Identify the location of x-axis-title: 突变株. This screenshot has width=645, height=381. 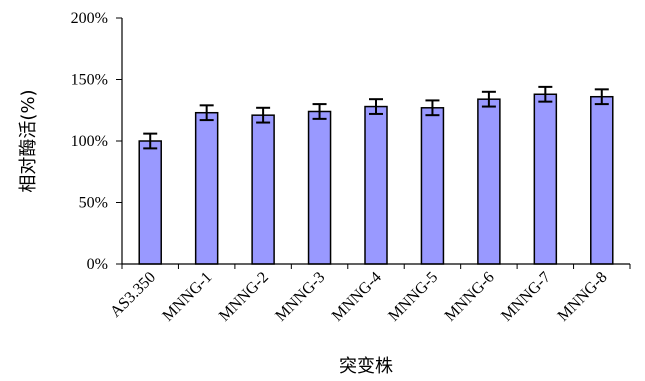
(366, 366).